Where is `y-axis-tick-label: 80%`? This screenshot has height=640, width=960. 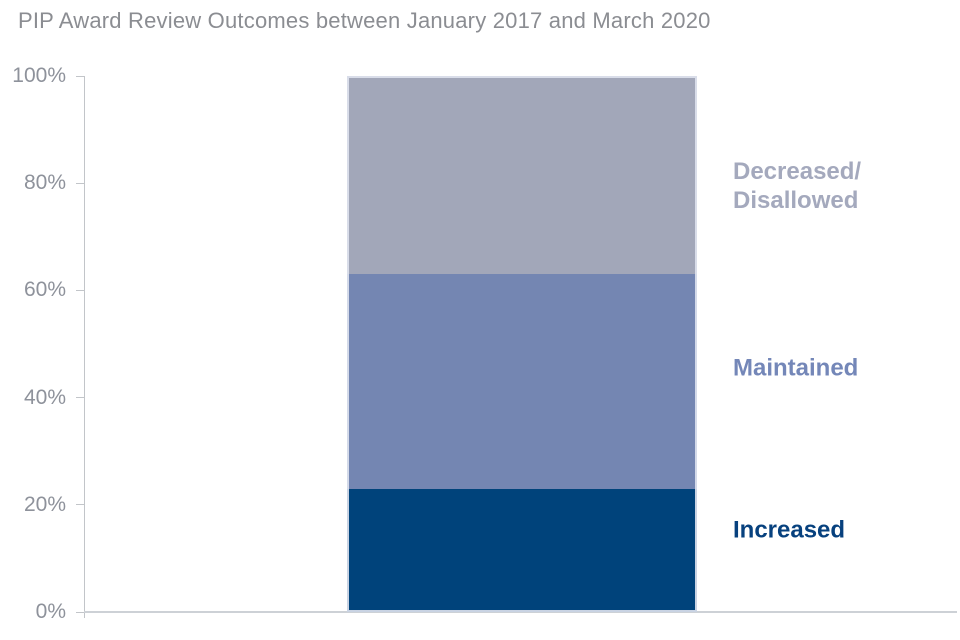
y-axis-tick-label: 80% is located at coordinates (44, 183).